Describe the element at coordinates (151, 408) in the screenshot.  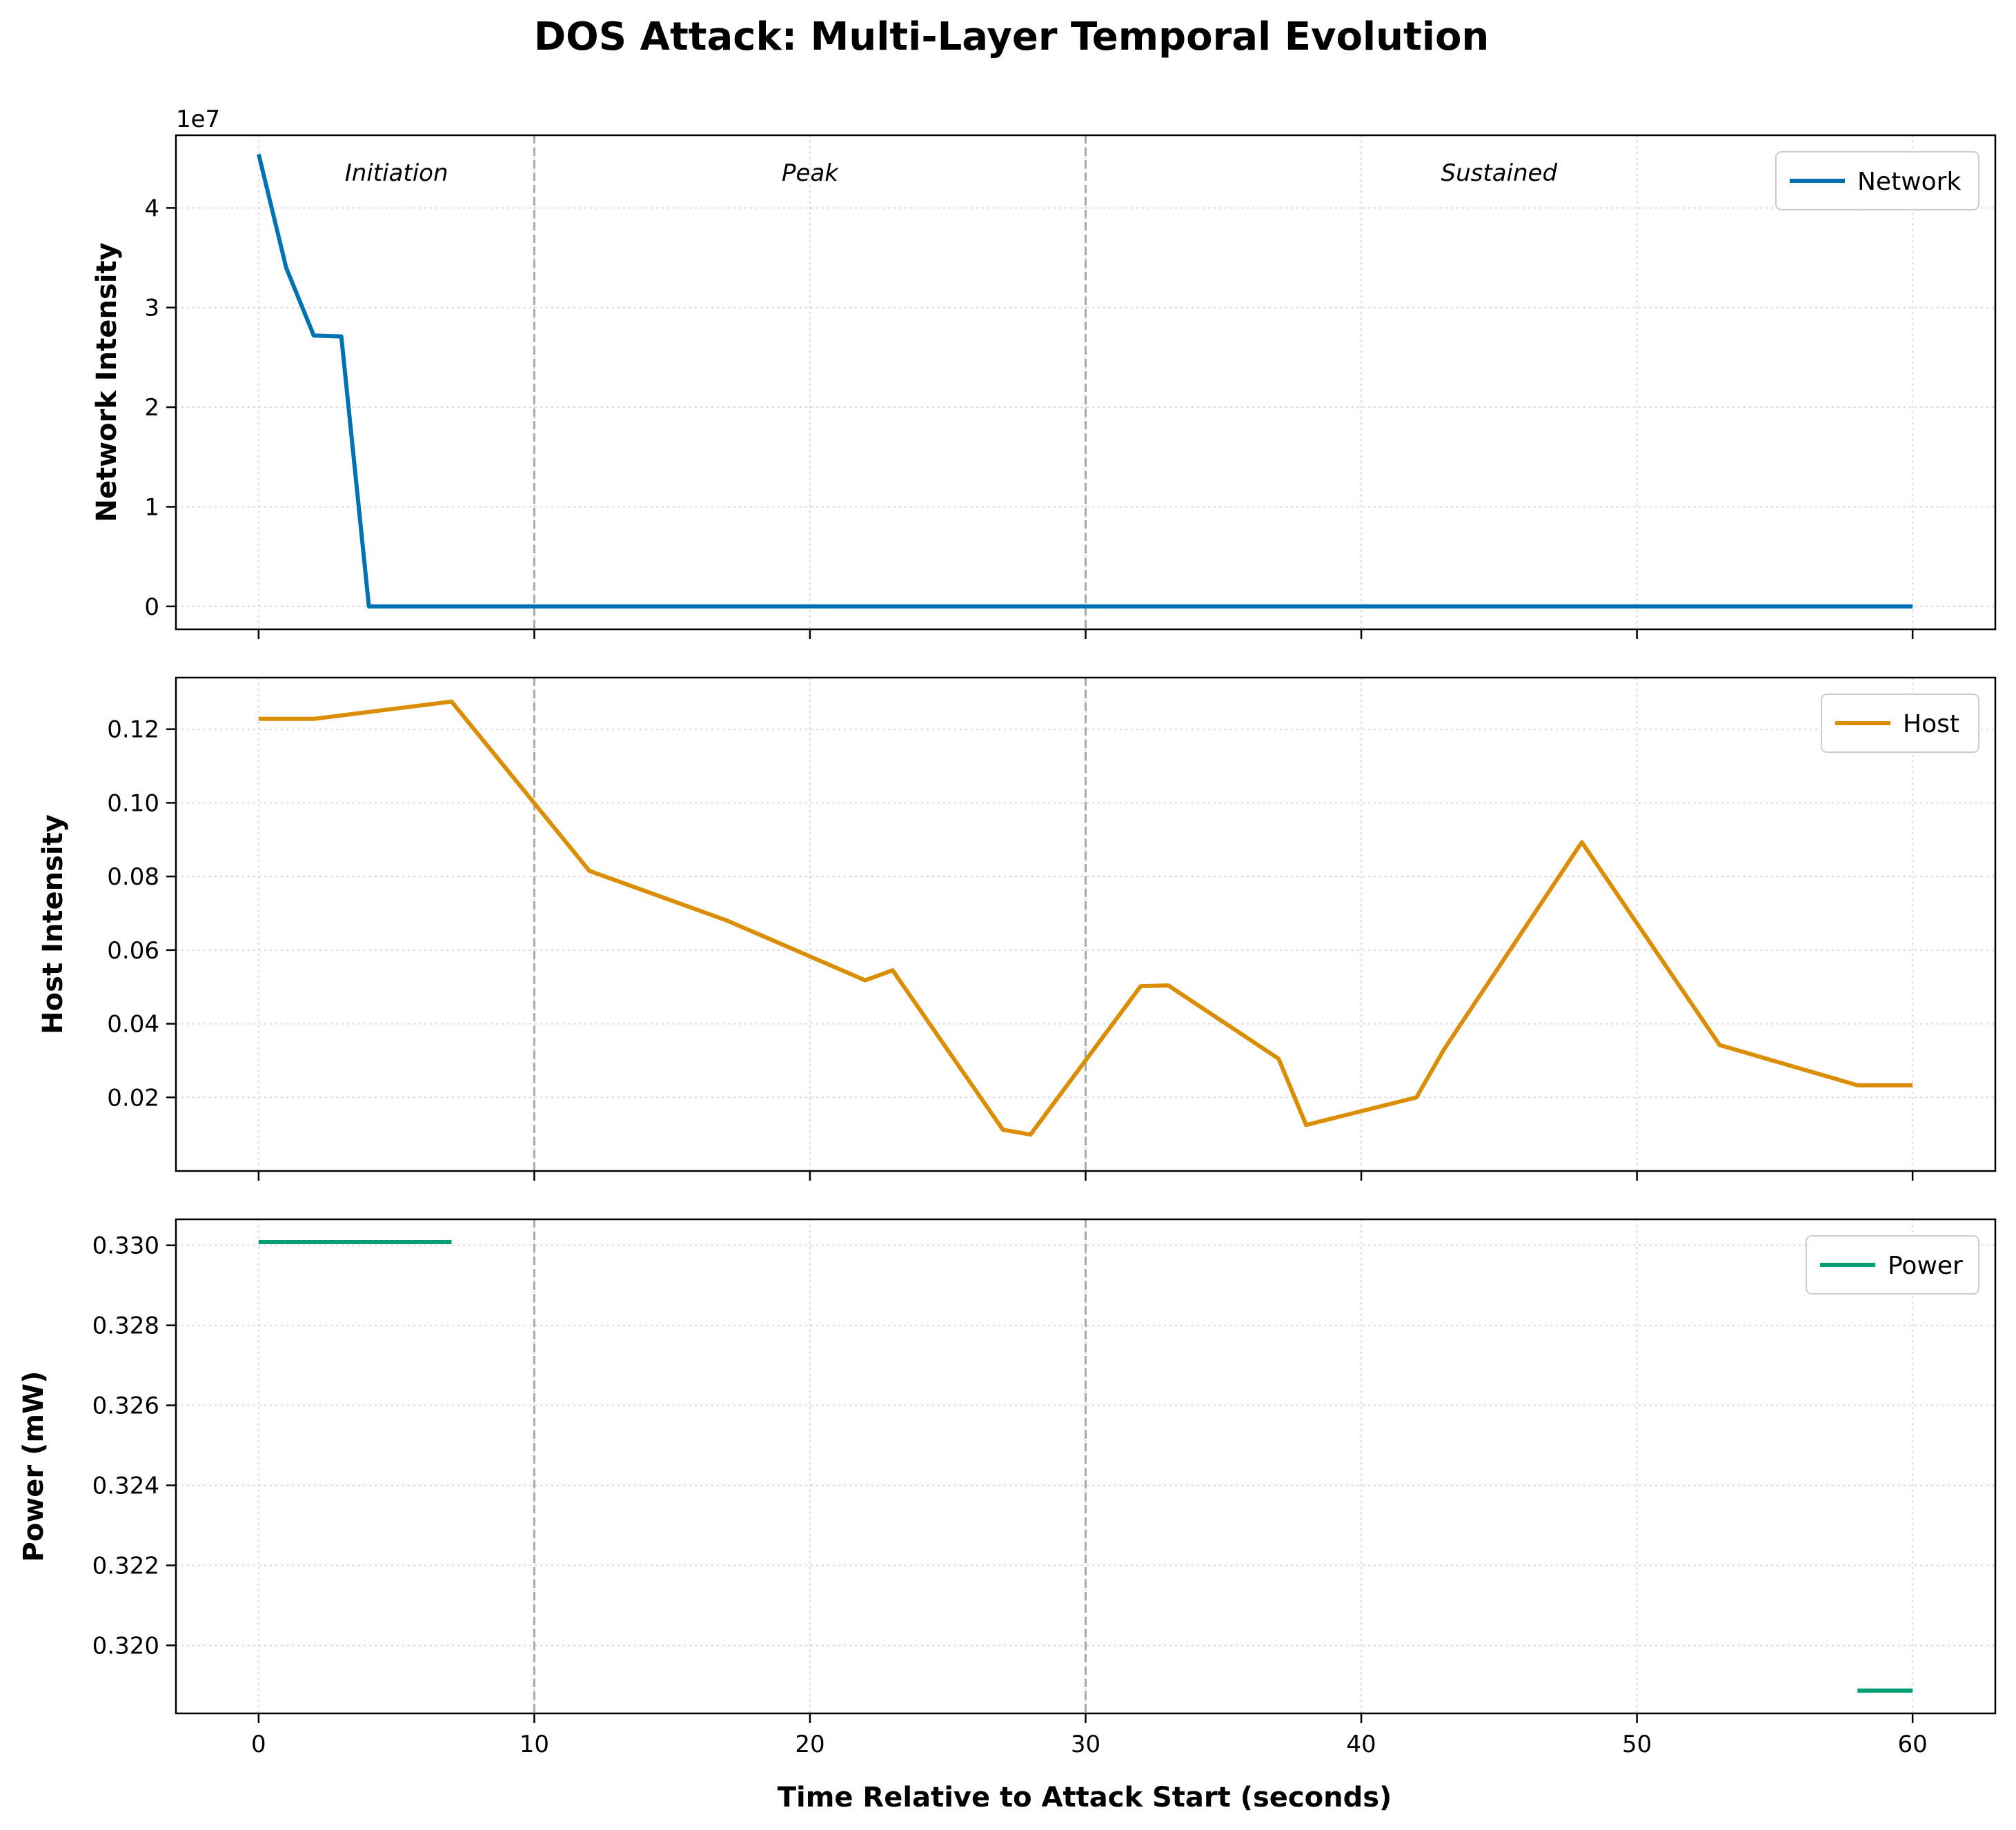
I see `y-tick-label: 2` at that location.